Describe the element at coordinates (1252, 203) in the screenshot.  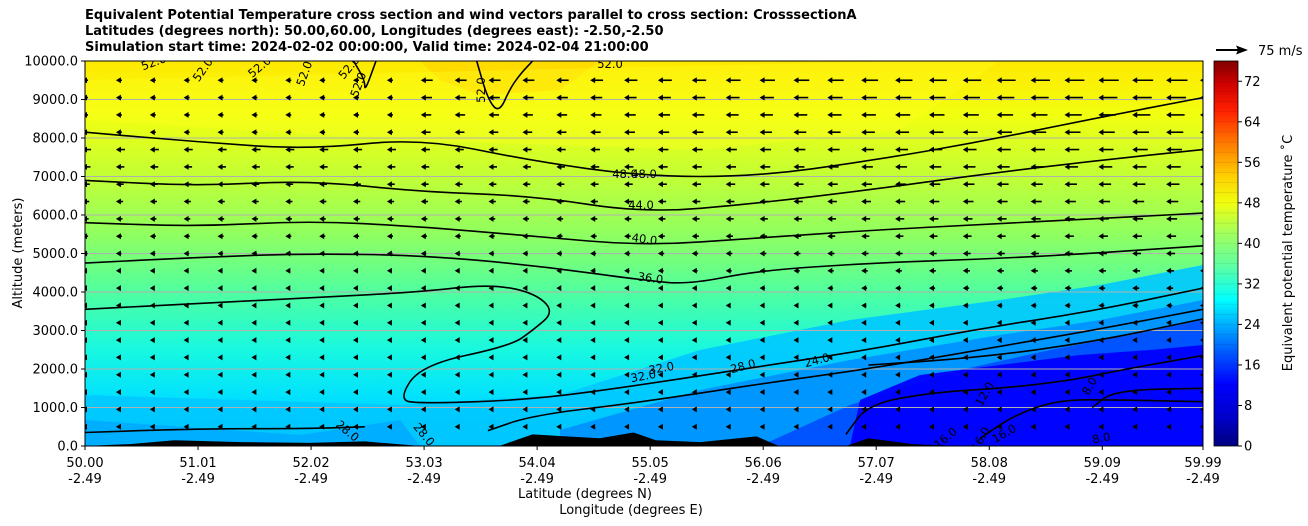
I see `colorbar-tick-label: 48` at that location.